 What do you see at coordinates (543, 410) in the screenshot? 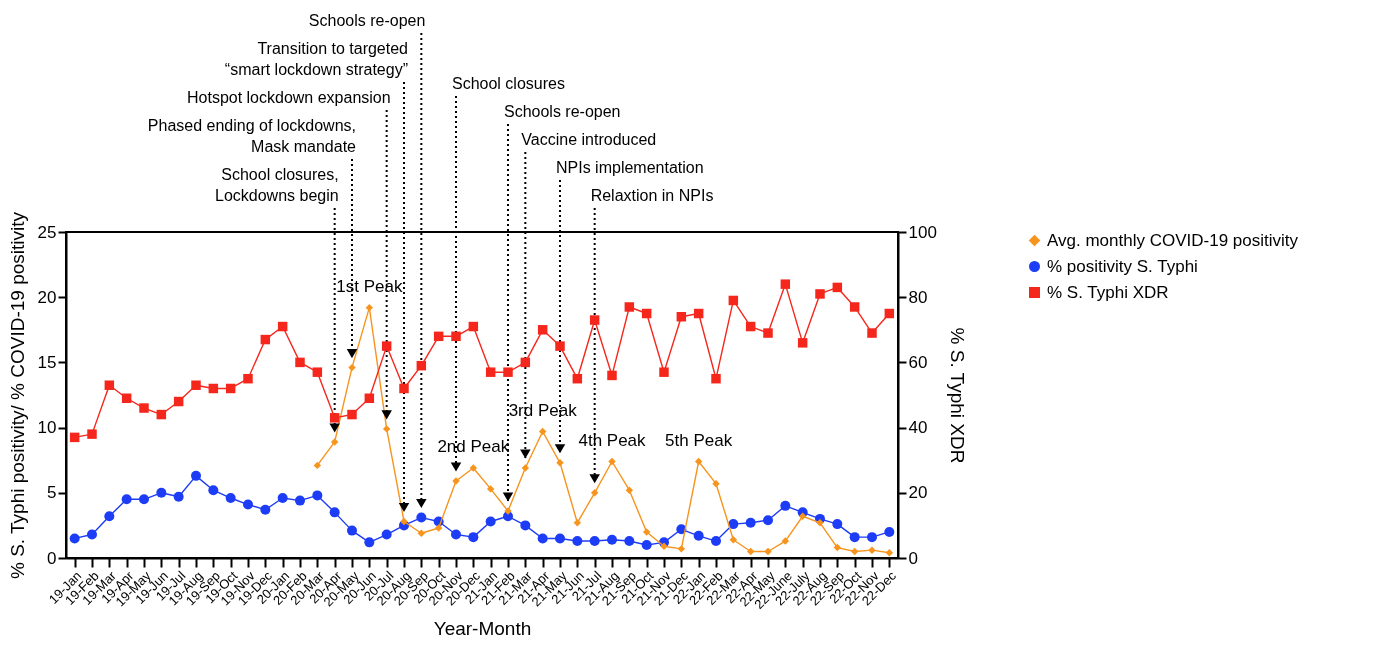
I see `annotation: 3rd Peak` at bounding box center [543, 410].